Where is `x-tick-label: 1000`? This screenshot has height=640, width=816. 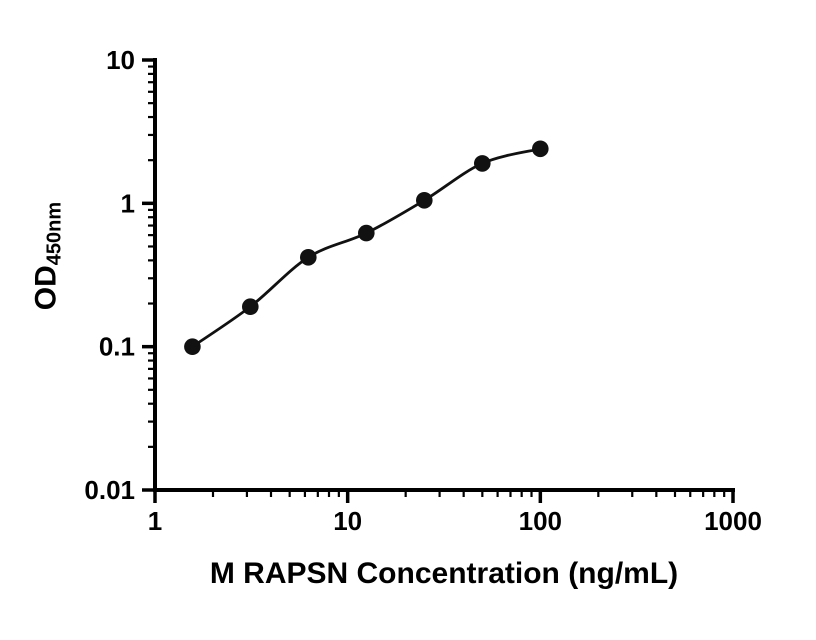
x-tick-label: 1000 is located at coordinates (733, 521).